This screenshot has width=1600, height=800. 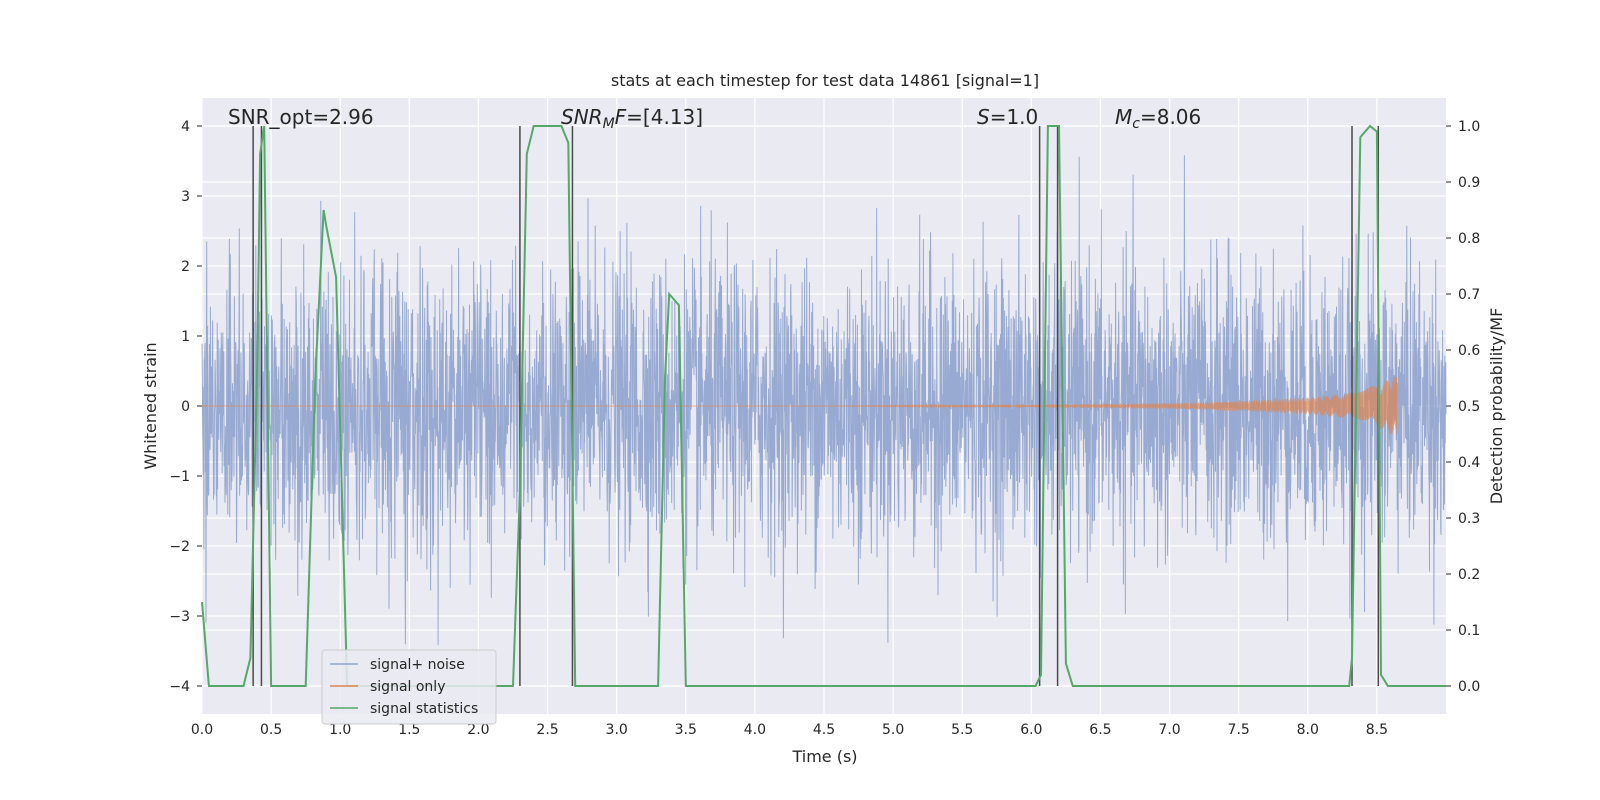 I want to click on x-tick-label: 6.0, so click(x=1031, y=730).